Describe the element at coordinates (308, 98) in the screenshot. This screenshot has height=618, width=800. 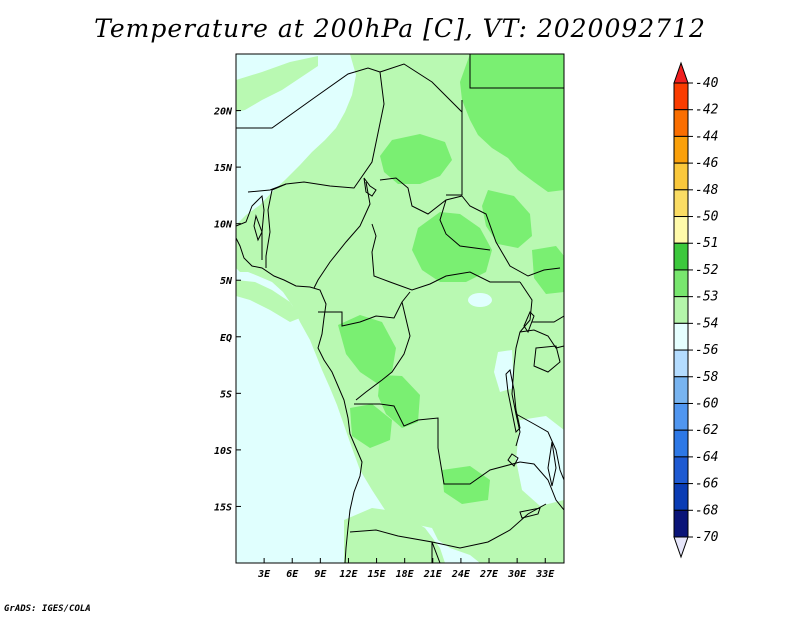
I see `border-algeria-mali` at that location.